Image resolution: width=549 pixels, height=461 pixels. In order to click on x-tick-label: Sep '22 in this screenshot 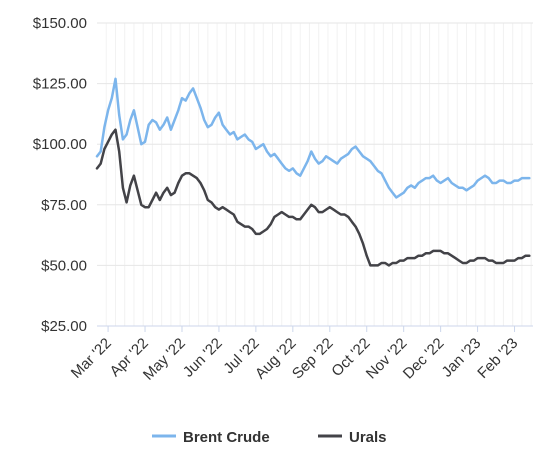, I will do `click(313, 359)`.